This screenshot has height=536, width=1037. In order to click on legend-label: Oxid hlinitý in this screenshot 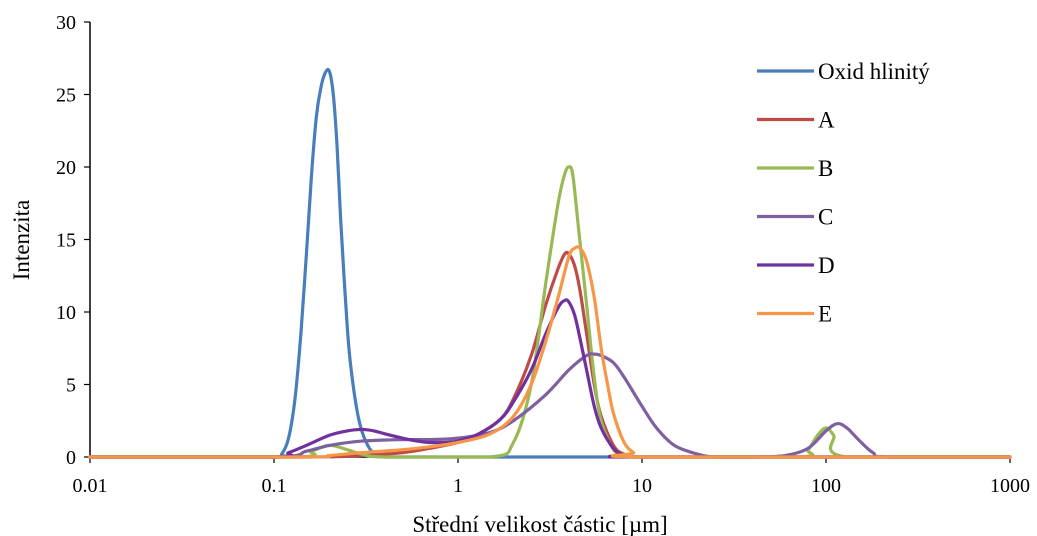, I will do `click(874, 71)`.